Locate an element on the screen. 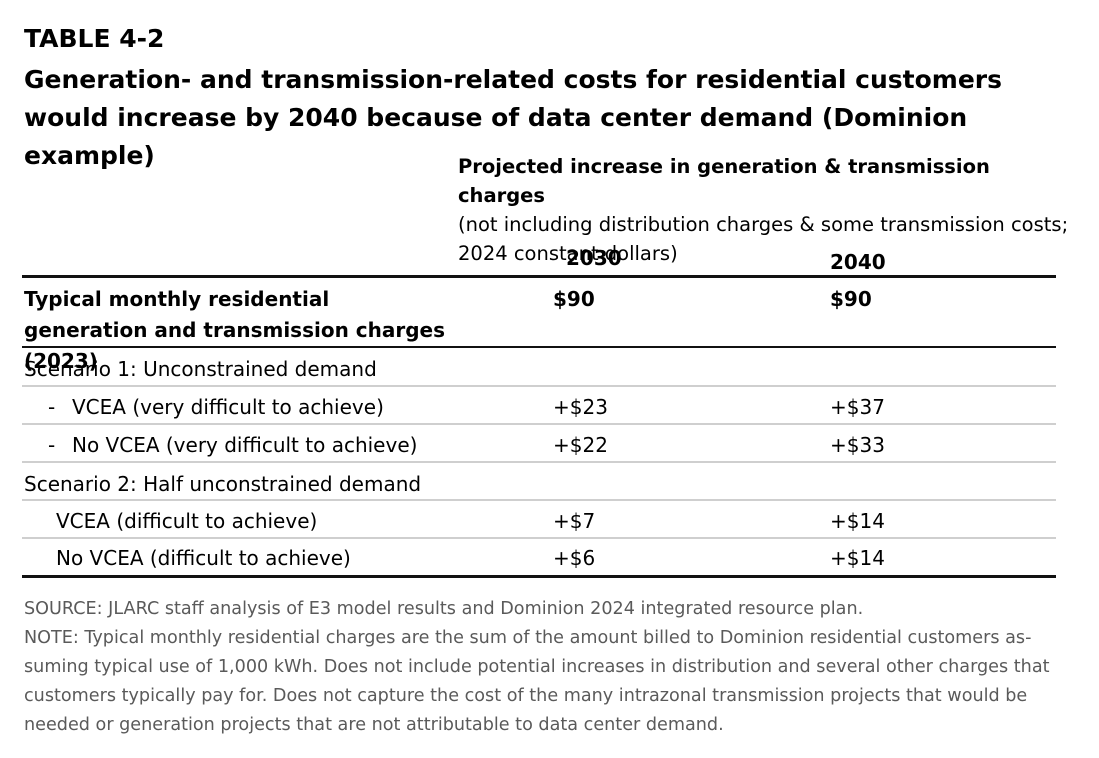 This screenshot has width=1099, height=758. year-header-2030: 2030 is located at coordinates (594, 258).